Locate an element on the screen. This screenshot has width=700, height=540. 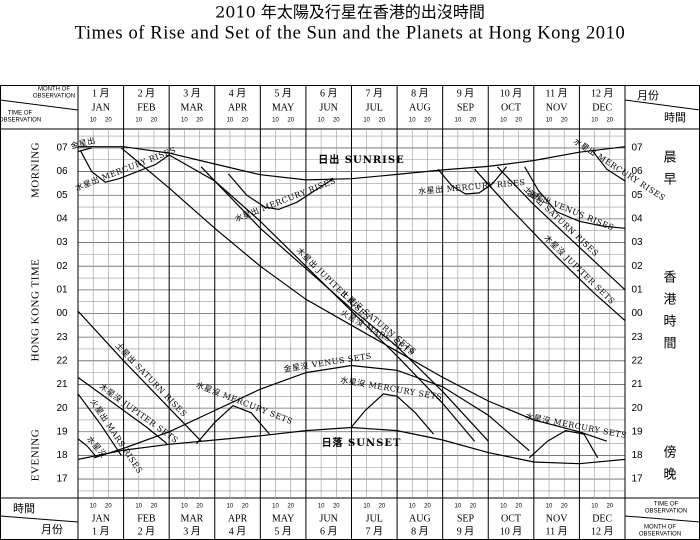
curve-label: 火星沒 MARS SETS is located at coordinates (377, 332).